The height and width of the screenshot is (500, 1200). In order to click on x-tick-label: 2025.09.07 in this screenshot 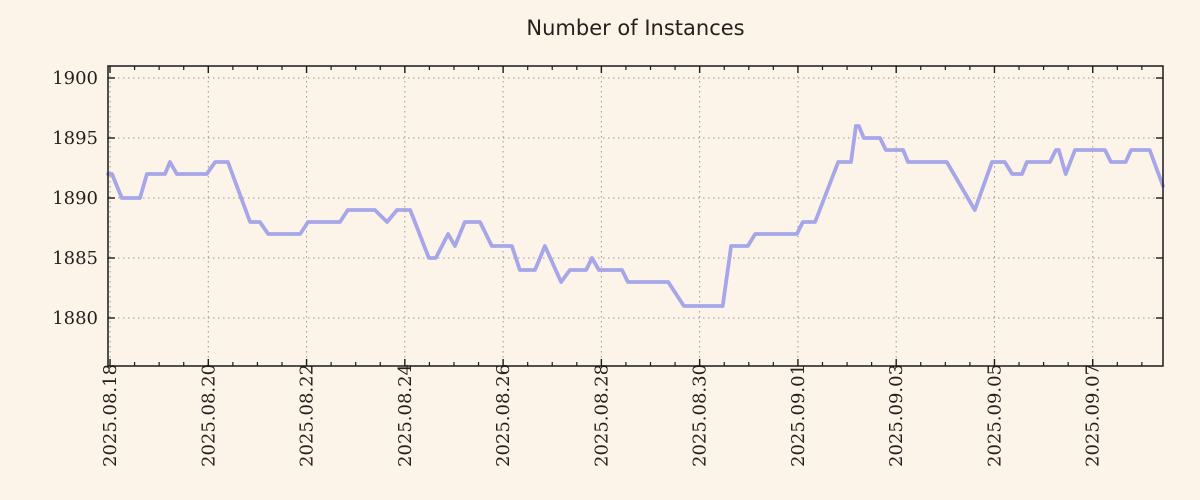, I will do `click(1093, 415)`.